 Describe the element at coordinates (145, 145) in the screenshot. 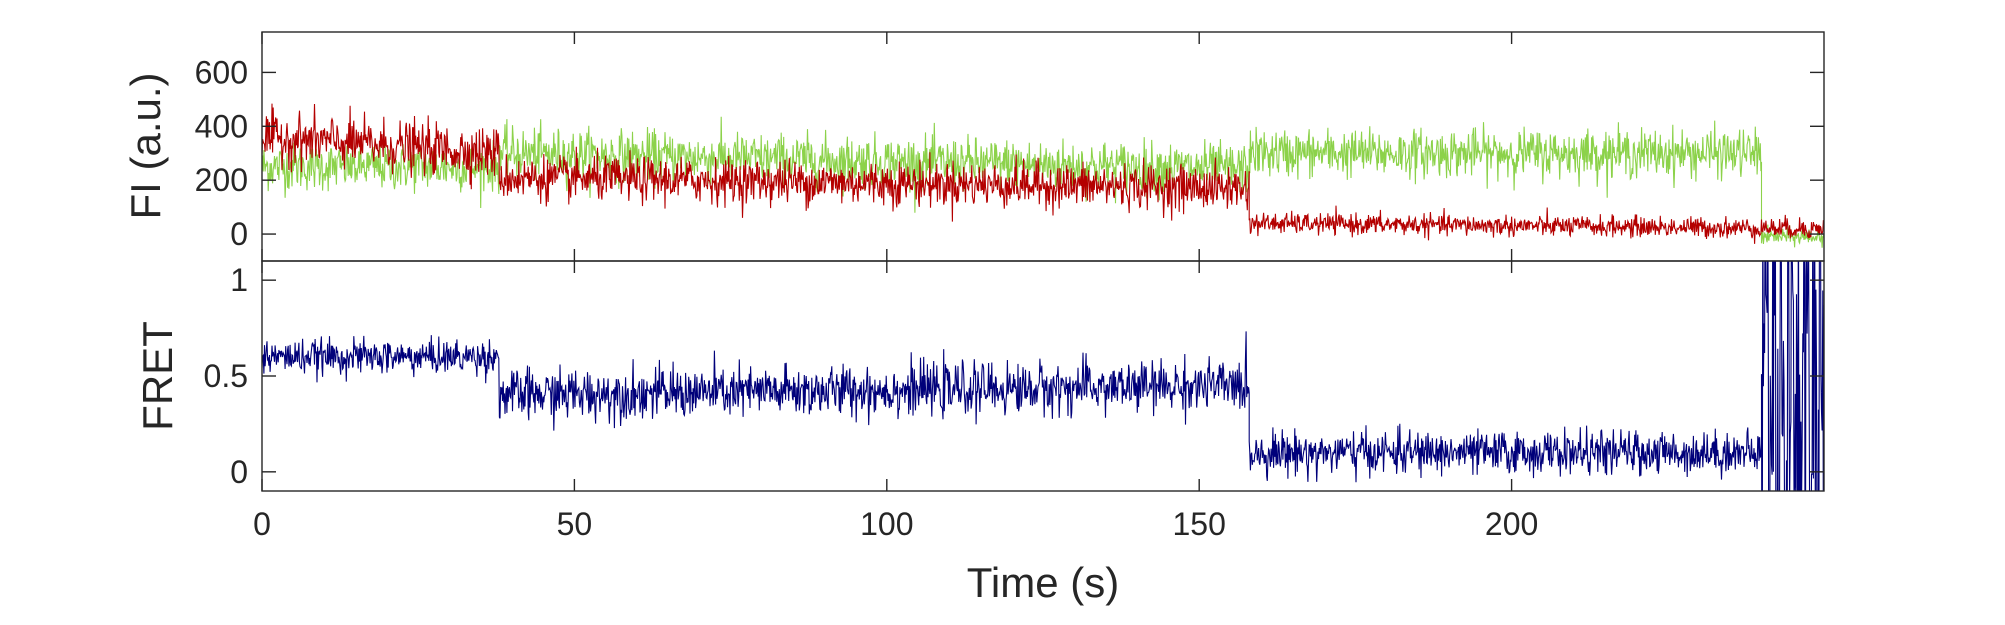

I see `fluorescence-y-axis-label: FI (a.u.)` at that location.